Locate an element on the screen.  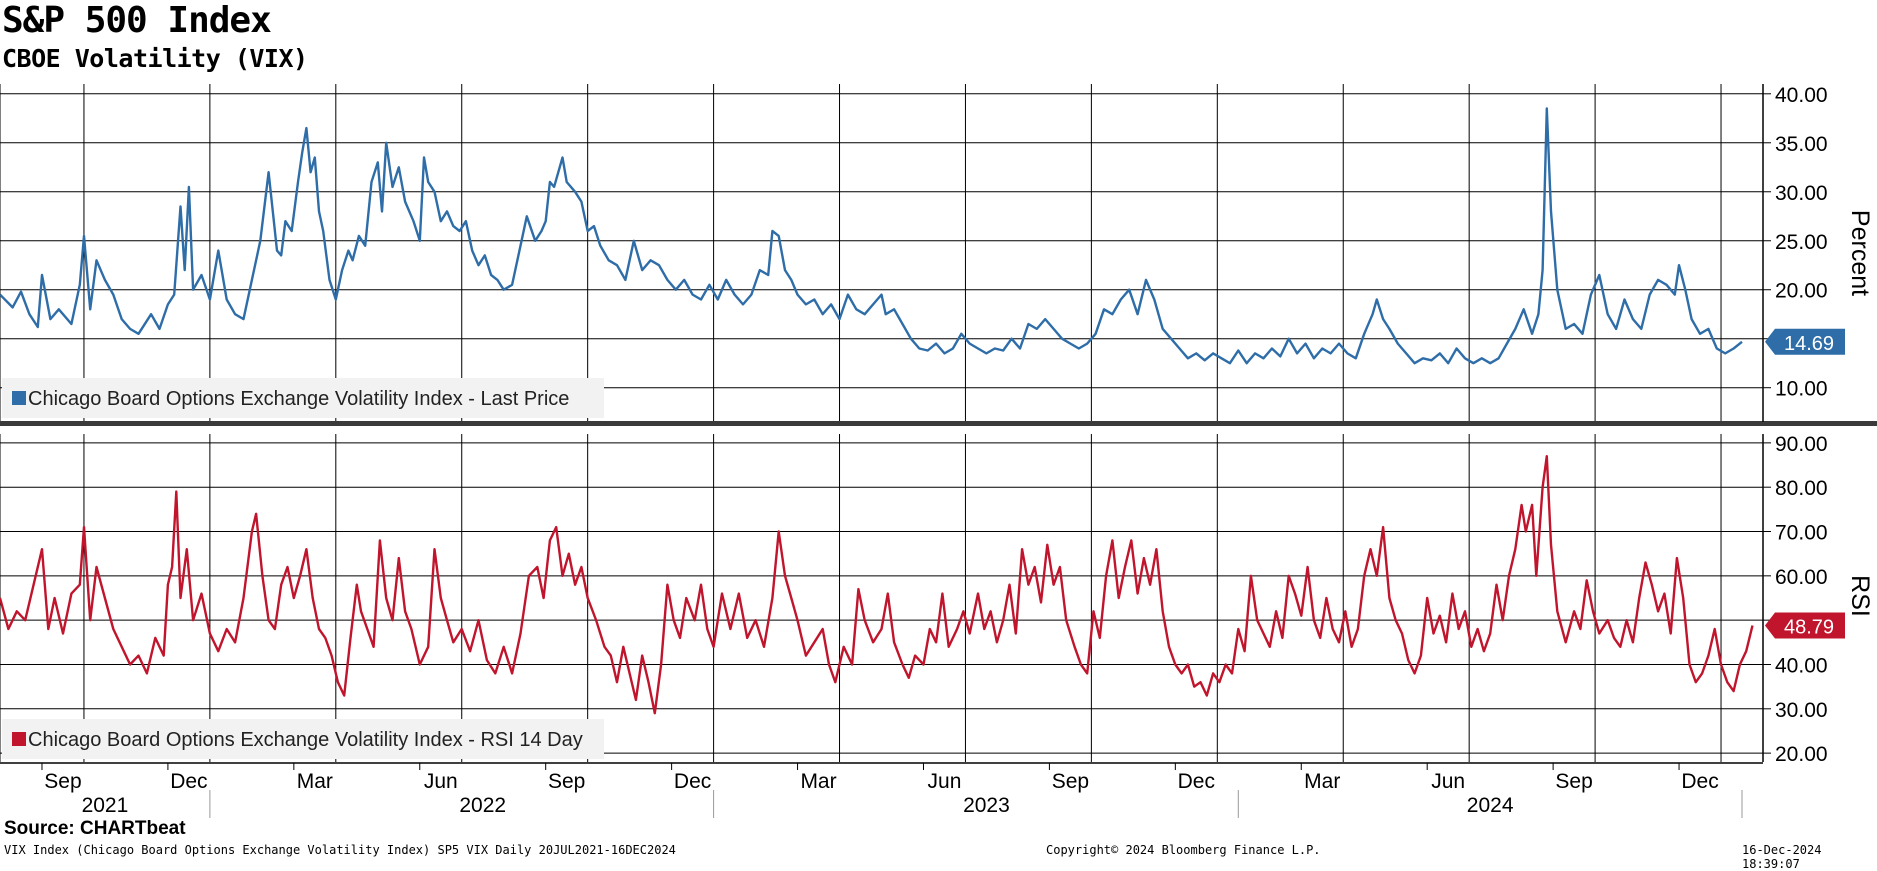
y-tick-label: 35.00 is located at coordinates (1801, 144).